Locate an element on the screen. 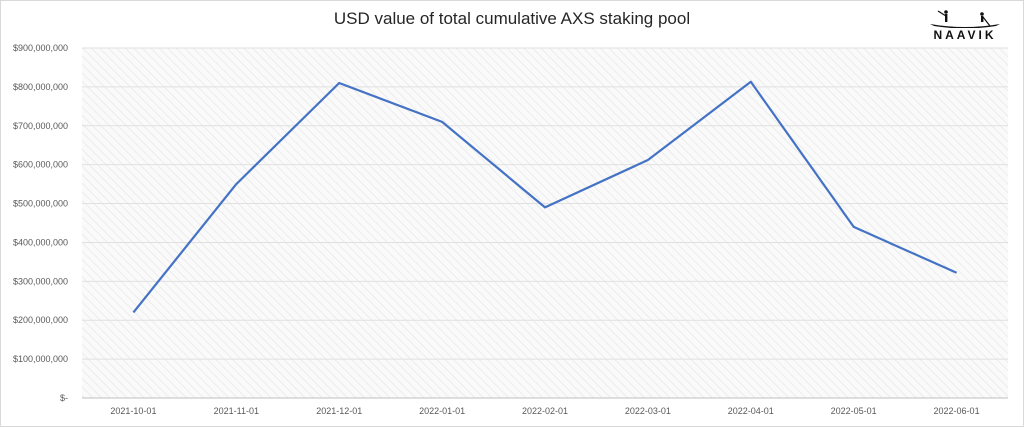 Image resolution: width=1024 pixels, height=427 pixels. x-tick-label: 2021-12-01 is located at coordinates (339, 411).